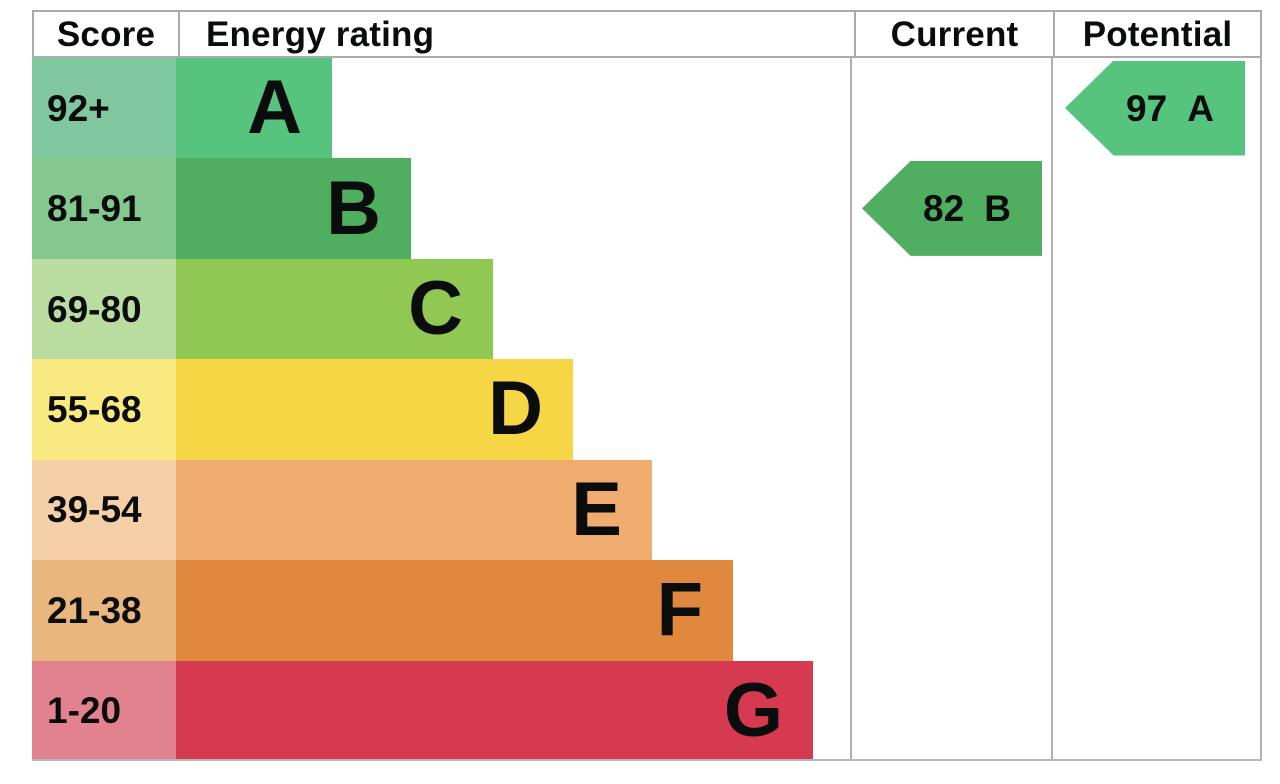 This screenshot has height=784, width=1280. I want to click on band-letter: D, so click(515, 409).